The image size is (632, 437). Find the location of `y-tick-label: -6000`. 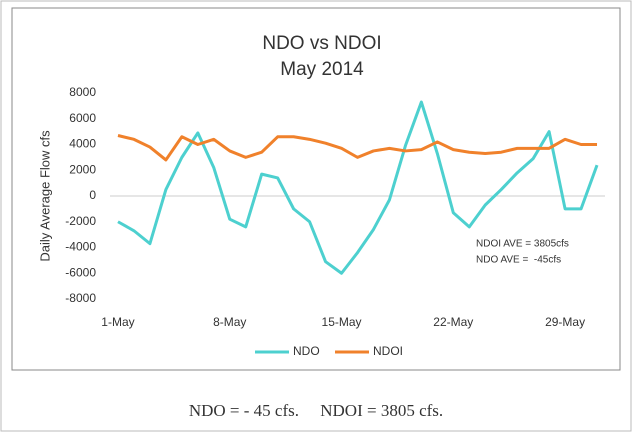

y-tick-label: -6000 is located at coordinates (80, 272).